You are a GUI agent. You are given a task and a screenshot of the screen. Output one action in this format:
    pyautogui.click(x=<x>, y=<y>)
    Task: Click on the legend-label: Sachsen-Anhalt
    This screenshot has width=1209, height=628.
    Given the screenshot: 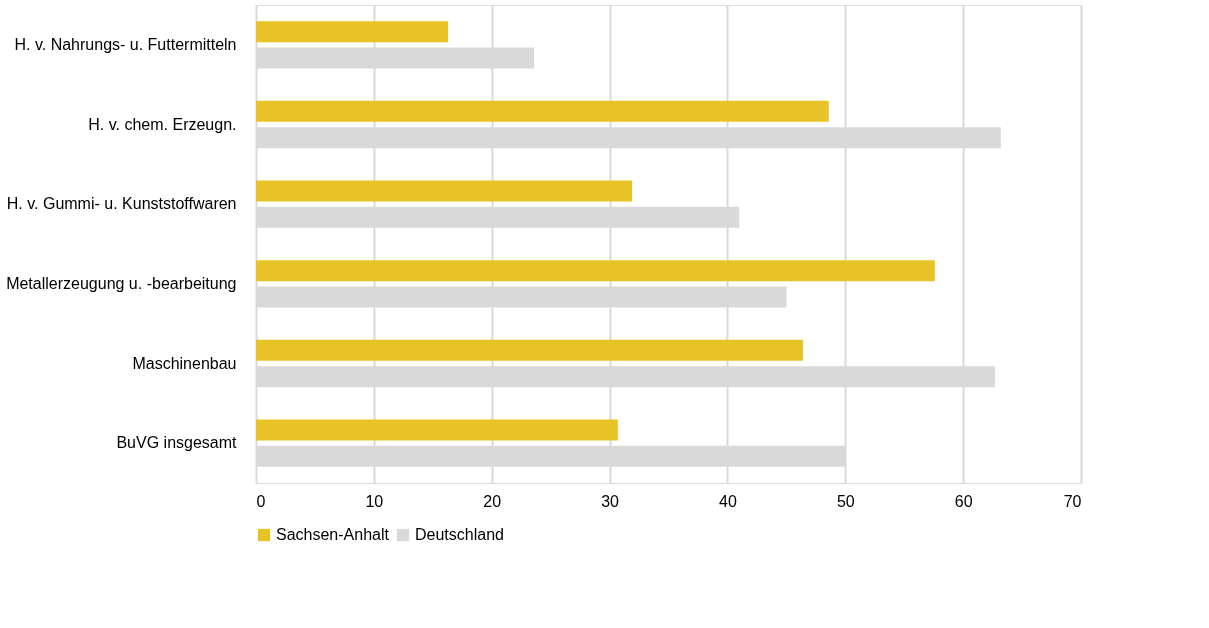 What is the action you would take?
    pyautogui.click(x=333, y=534)
    